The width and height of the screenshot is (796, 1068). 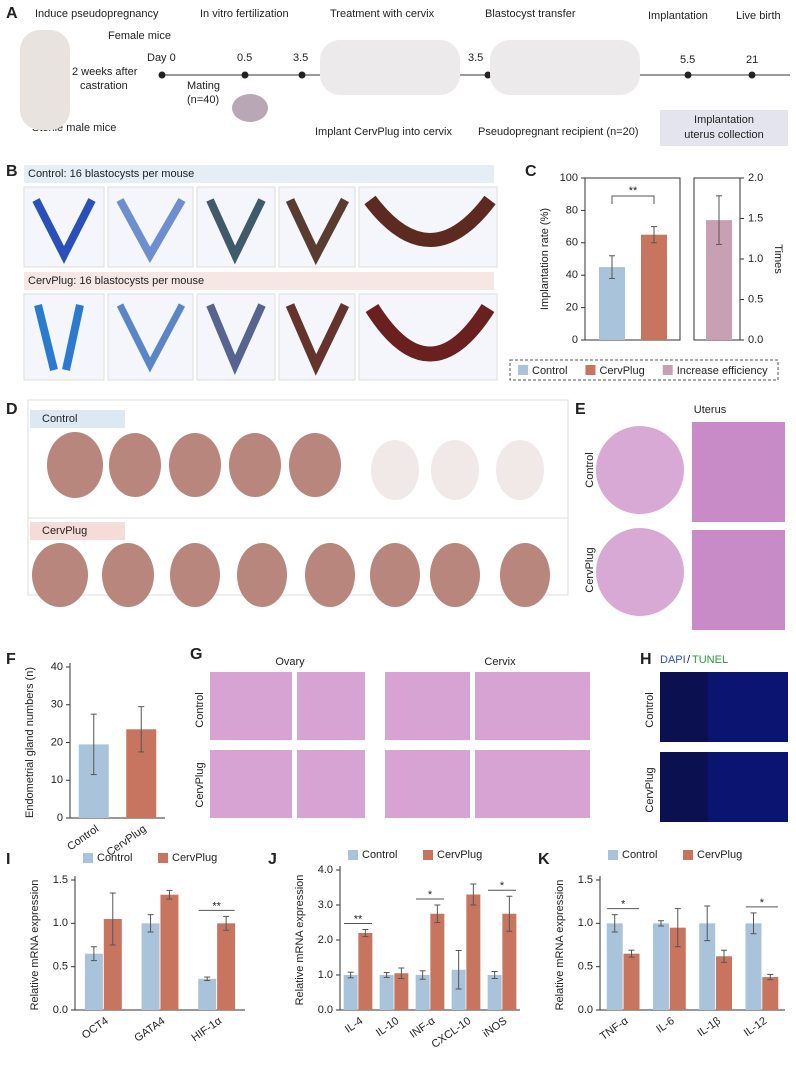 What do you see at coordinates (531, 171) in the screenshot?
I see `panel-label: C` at bounding box center [531, 171].